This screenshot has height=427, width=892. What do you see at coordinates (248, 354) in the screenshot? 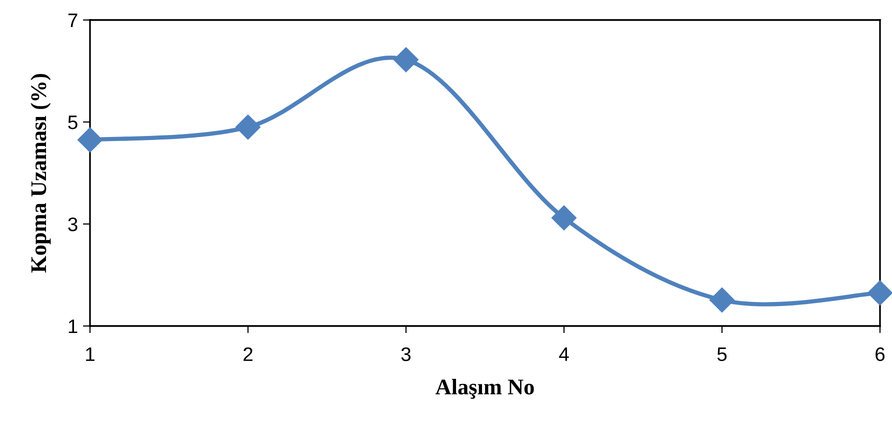
I see `x-tick-label: 2` at bounding box center [248, 354].